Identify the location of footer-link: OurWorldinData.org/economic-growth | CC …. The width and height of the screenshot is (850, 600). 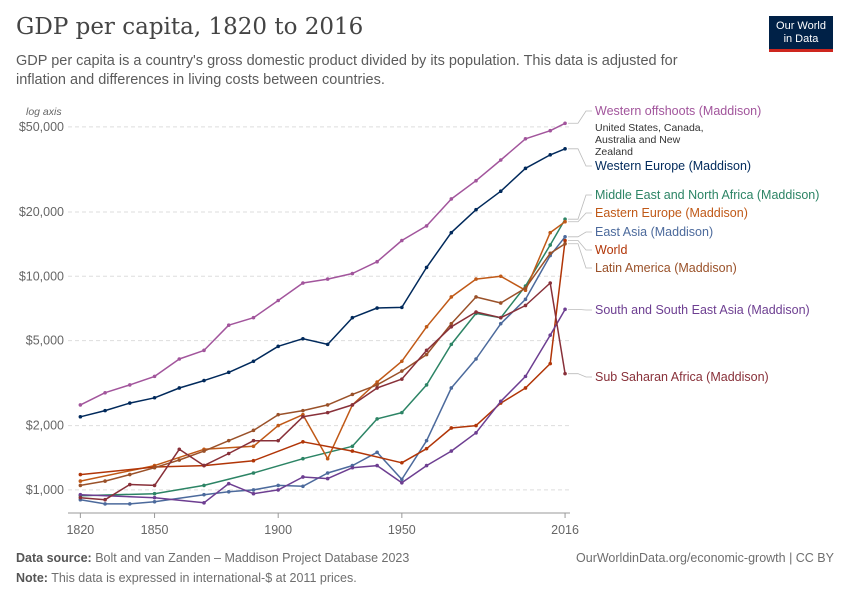
(705, 558).